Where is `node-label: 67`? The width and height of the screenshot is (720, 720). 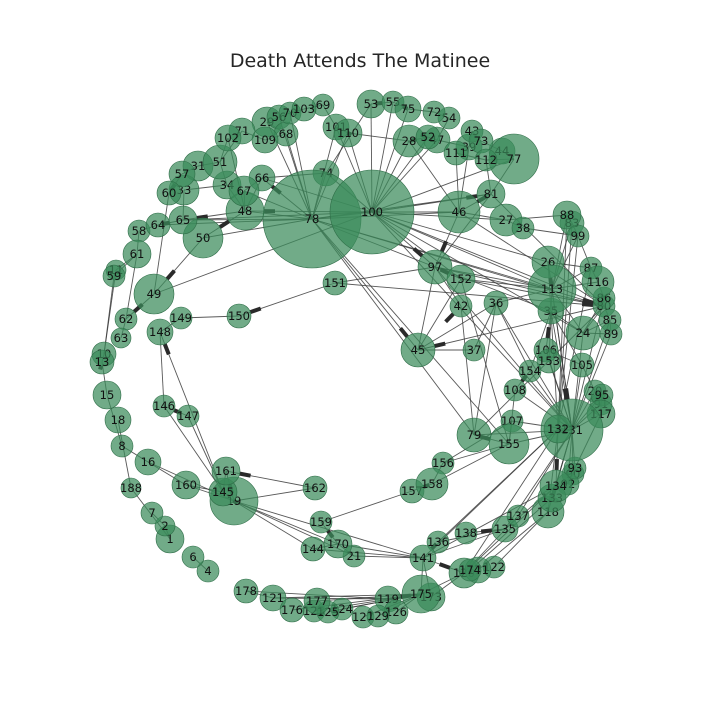
node-label: 67 is located at coordinates (244, 191).